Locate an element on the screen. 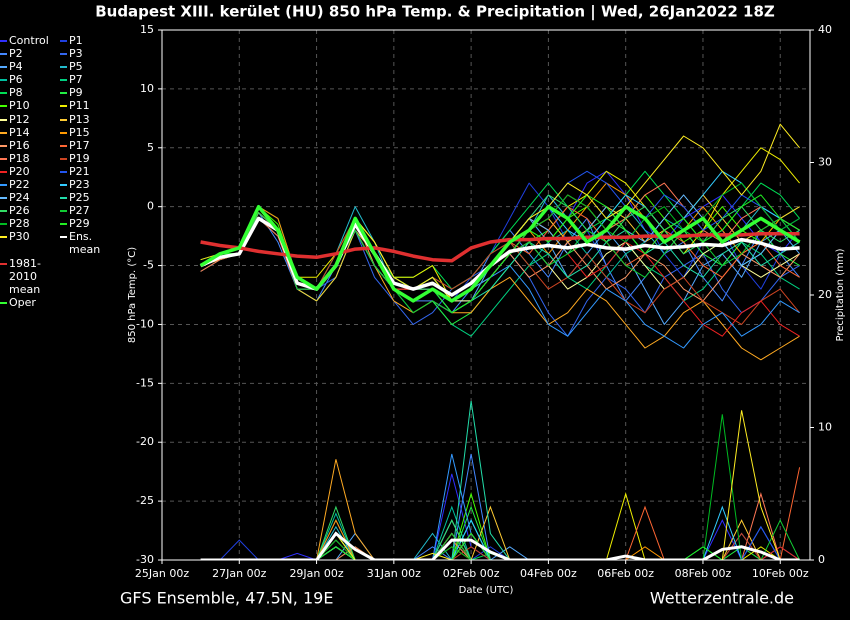  legend-item: P2 is located at coordinates (30, 53).